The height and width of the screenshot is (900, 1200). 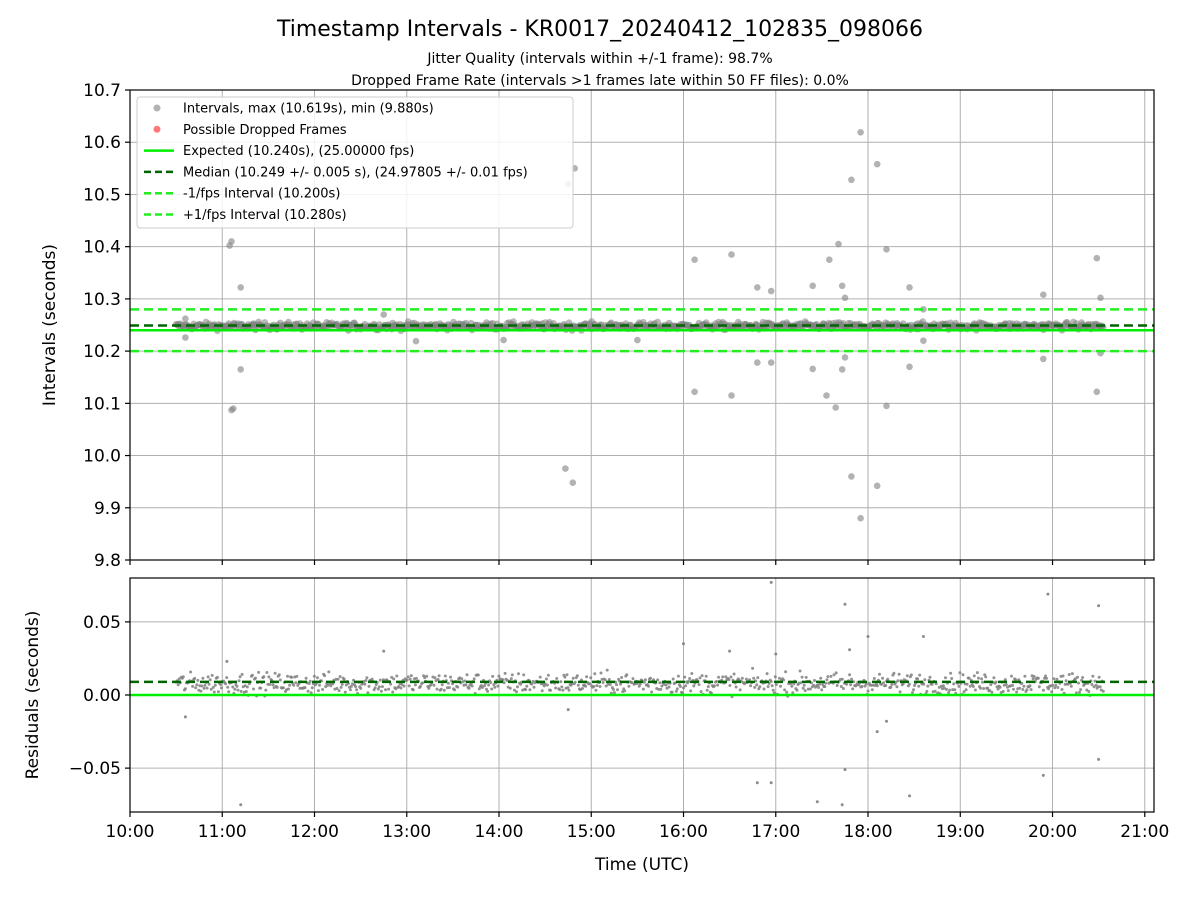 I want to click on y-tick-label: 10.5, so click(x=102, y=195).